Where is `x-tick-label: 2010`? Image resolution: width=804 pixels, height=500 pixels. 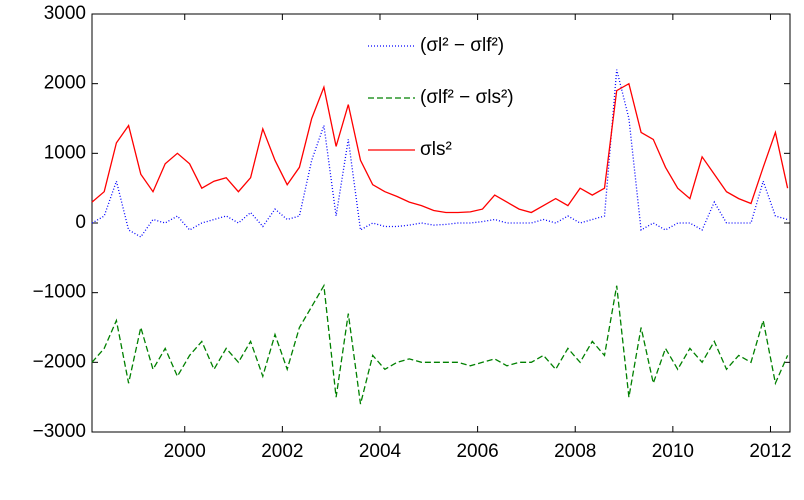 x-tick-label: 2010 is located at coordinates (673, 451).